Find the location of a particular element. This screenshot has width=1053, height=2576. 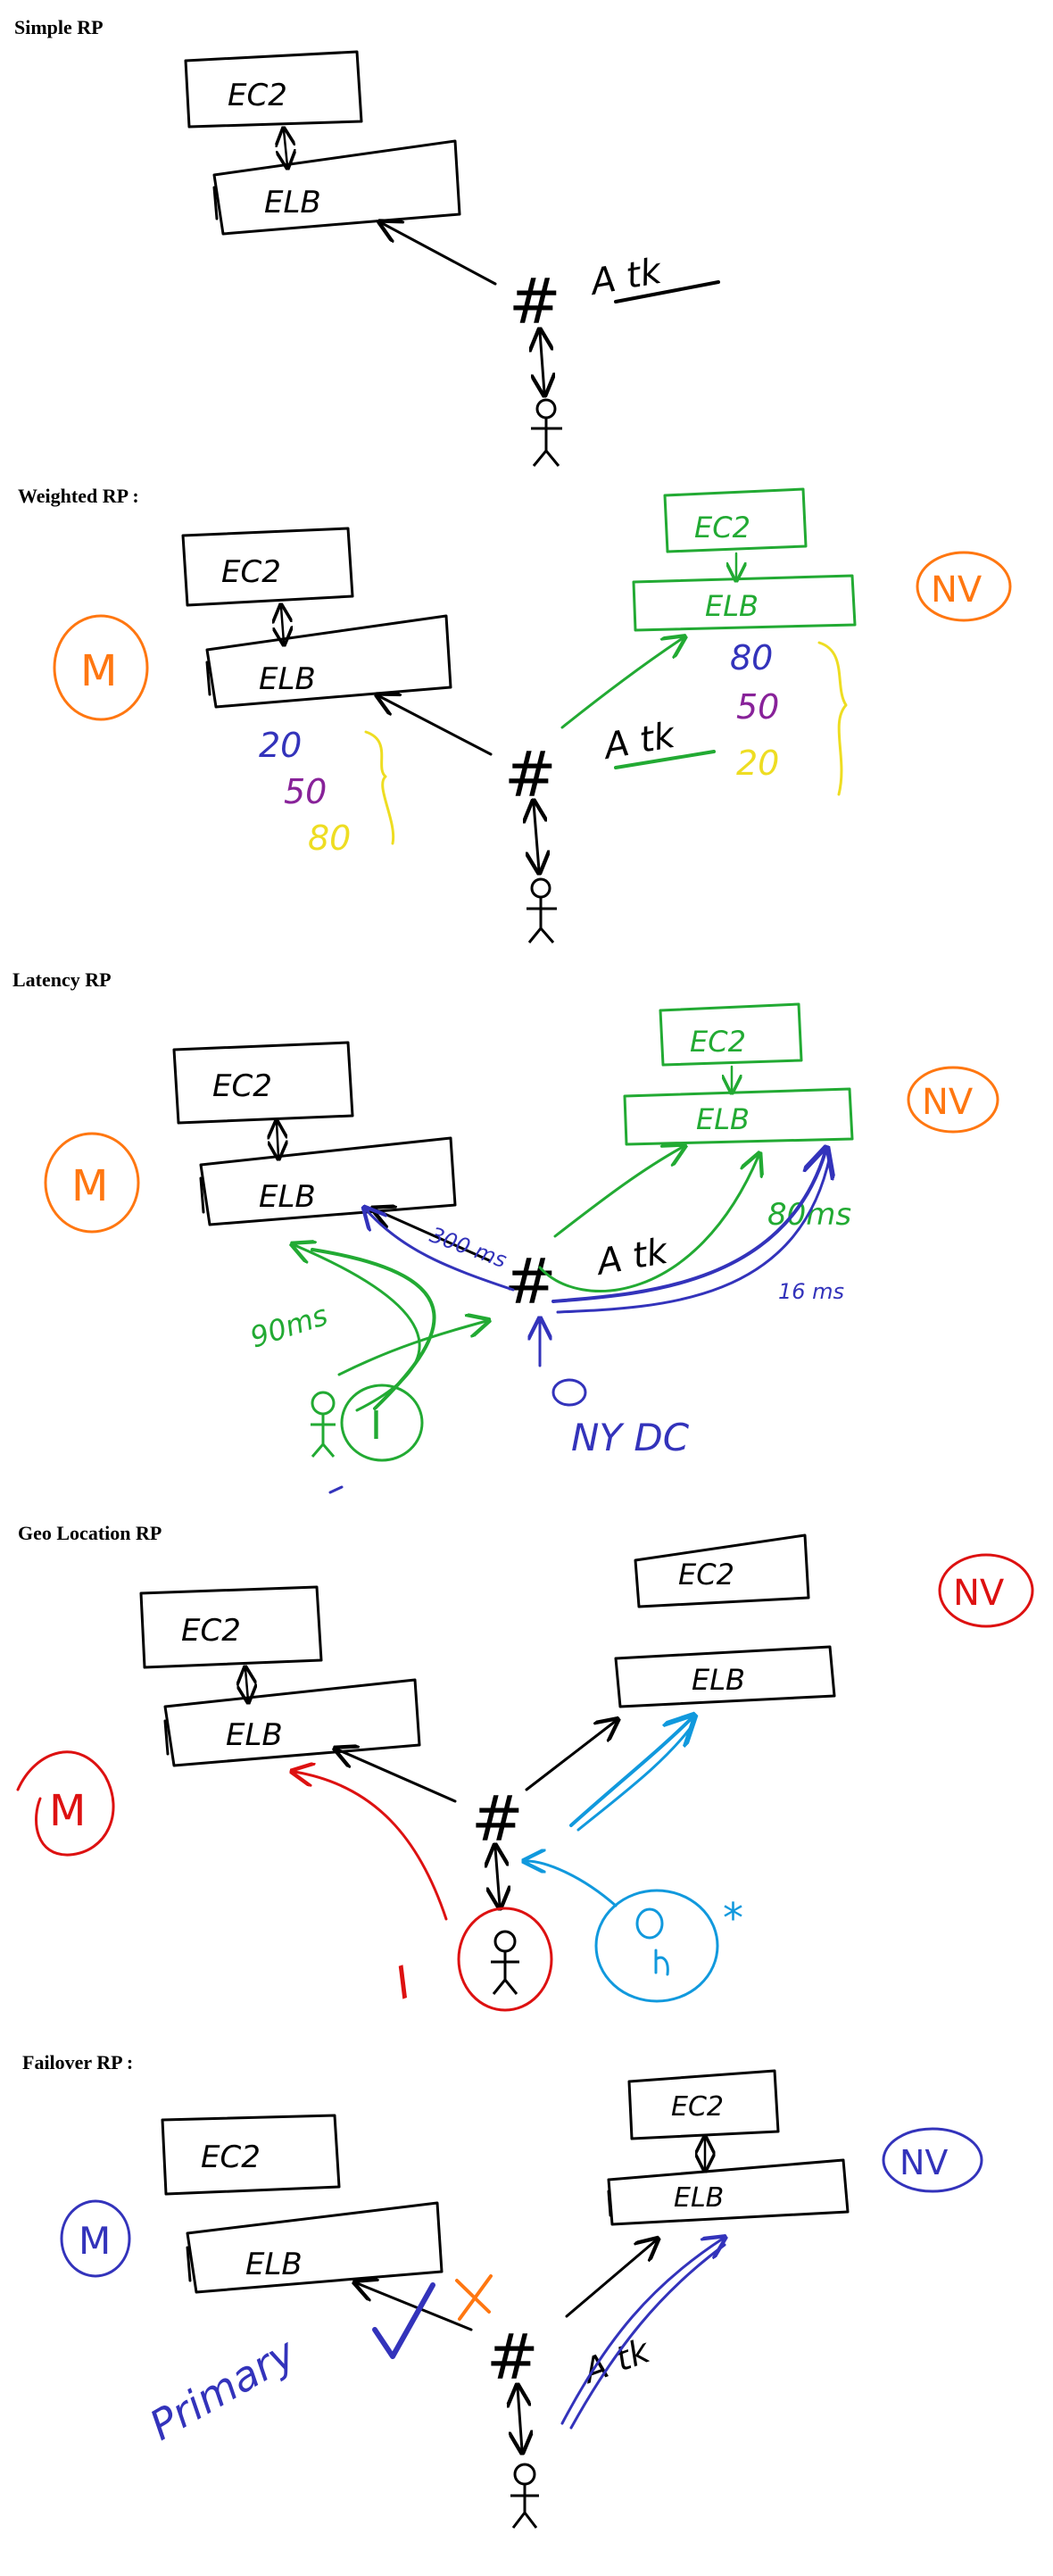

weight-80-nv: 80 is located at coordinates (751, 657).